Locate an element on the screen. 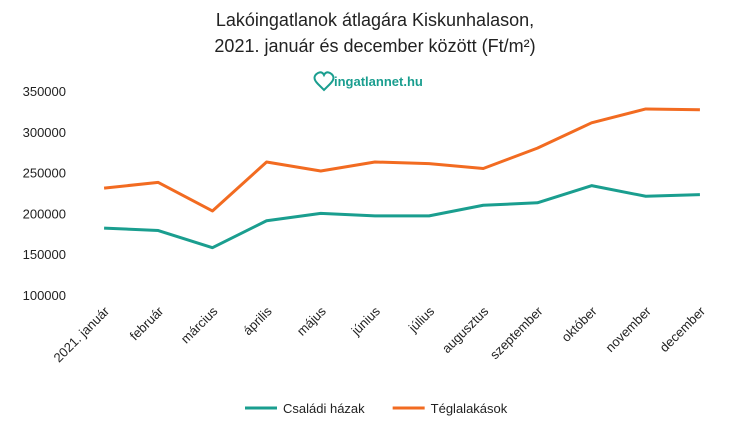 This screenshot has height=430, width=750. x-tick-label: július is located at coordinates (421, 319).